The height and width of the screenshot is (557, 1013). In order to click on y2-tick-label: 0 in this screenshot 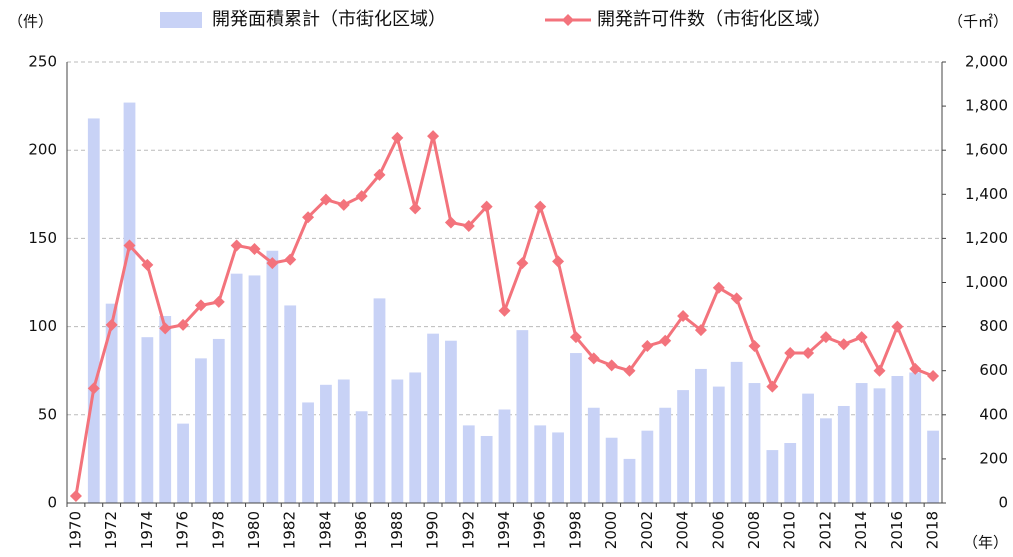, I will do `click(1003, 503)`.